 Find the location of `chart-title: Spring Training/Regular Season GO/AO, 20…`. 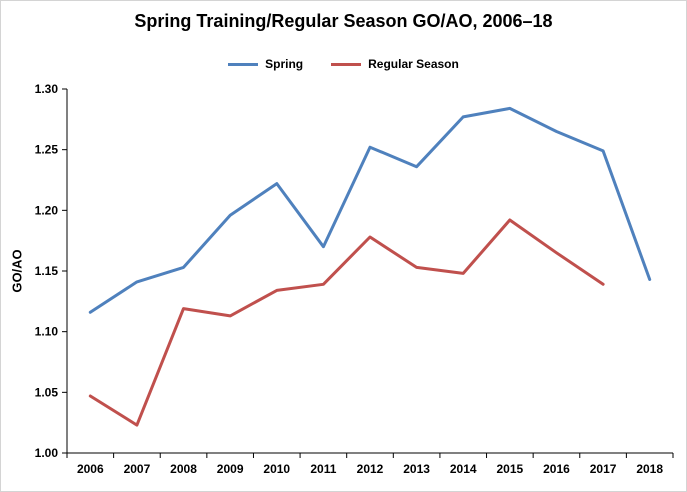

chart-title: Spring Training/Regular Season GO/AO, 20… is located at coordinates (343, 21).